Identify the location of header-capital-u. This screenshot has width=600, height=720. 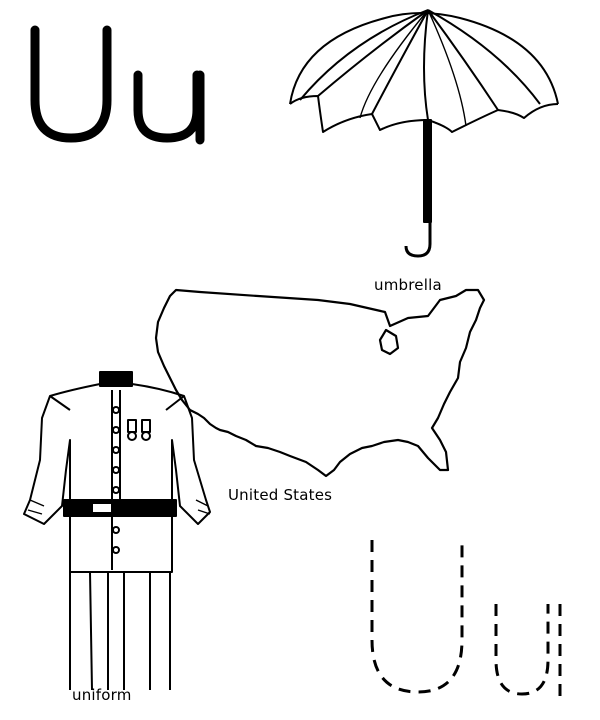
(71, 84).